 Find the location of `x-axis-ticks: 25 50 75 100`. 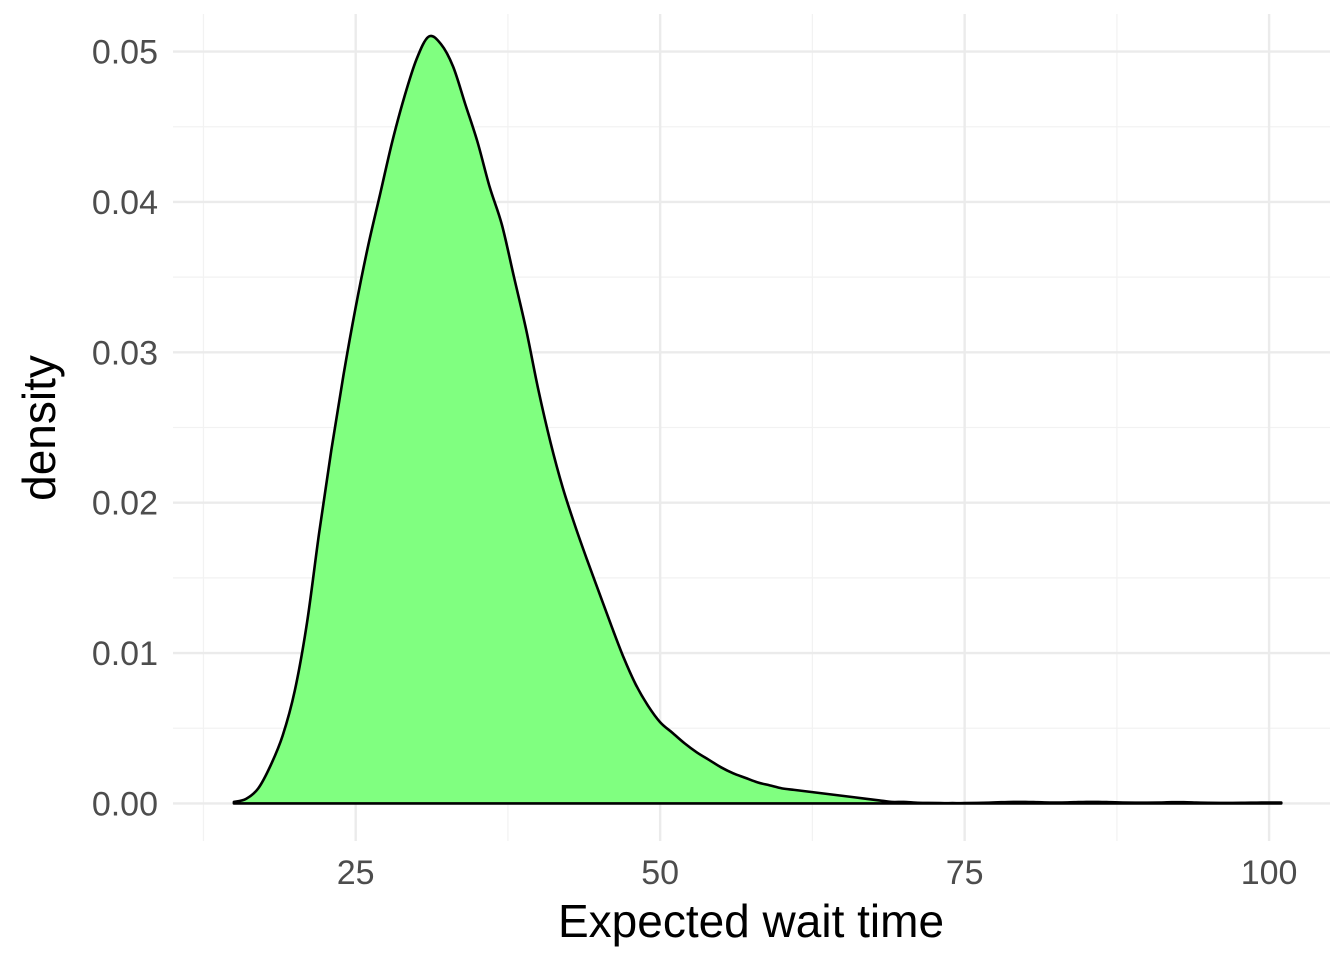

x-axis-ticks: 25 50 75 100 is located at coordinates (817, 873).